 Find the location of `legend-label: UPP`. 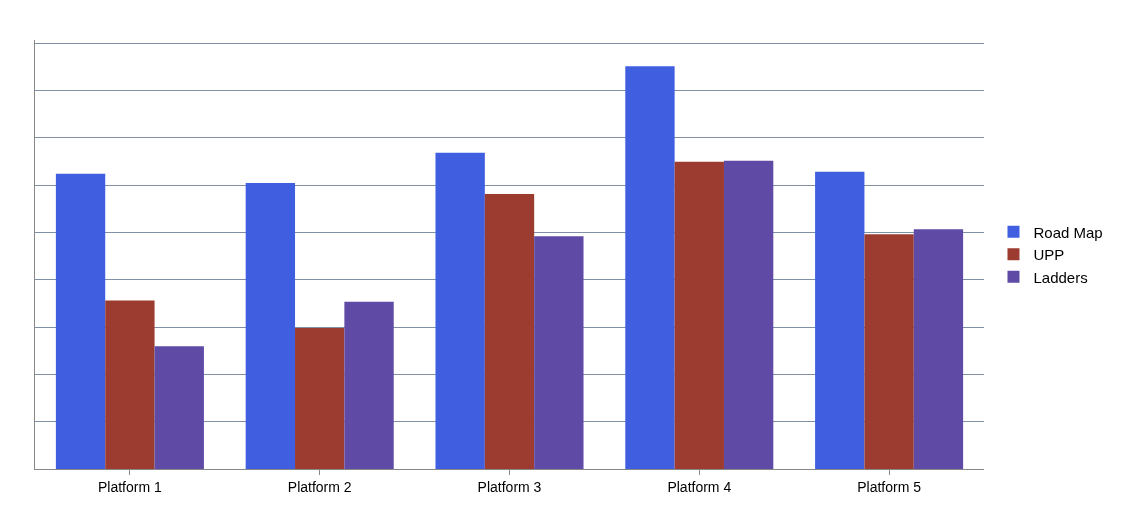

legend-label: UPP is located at coordinates (1049, 255).